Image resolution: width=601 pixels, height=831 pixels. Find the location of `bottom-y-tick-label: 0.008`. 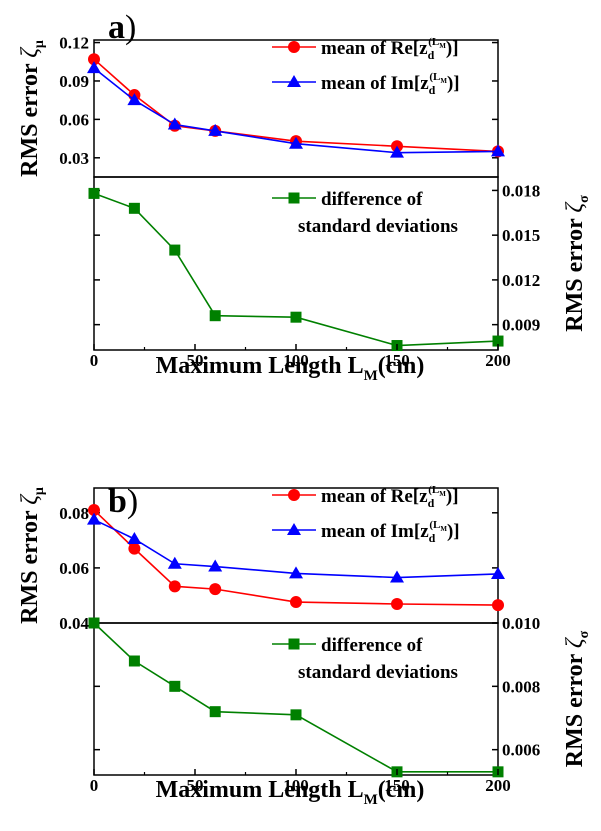

bottom-y-tick-label: 0.008 is located at coordinates (521, 686).